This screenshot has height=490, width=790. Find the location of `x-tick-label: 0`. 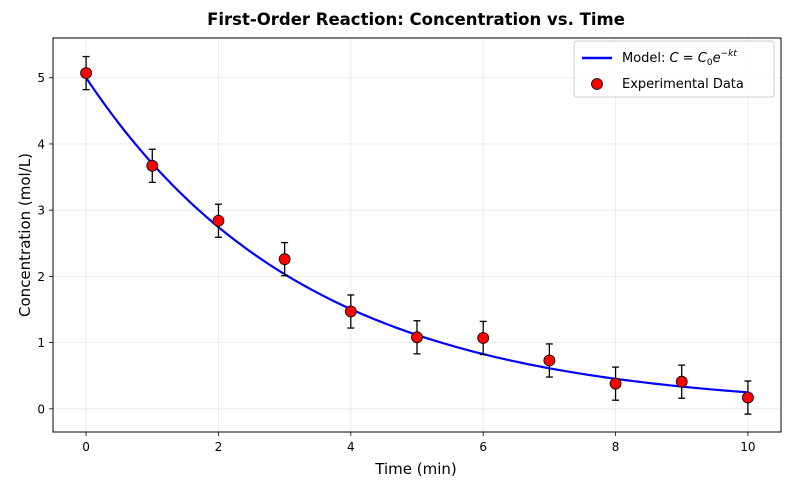

x-tick-label: 0 is located at coordinates (86, 447).